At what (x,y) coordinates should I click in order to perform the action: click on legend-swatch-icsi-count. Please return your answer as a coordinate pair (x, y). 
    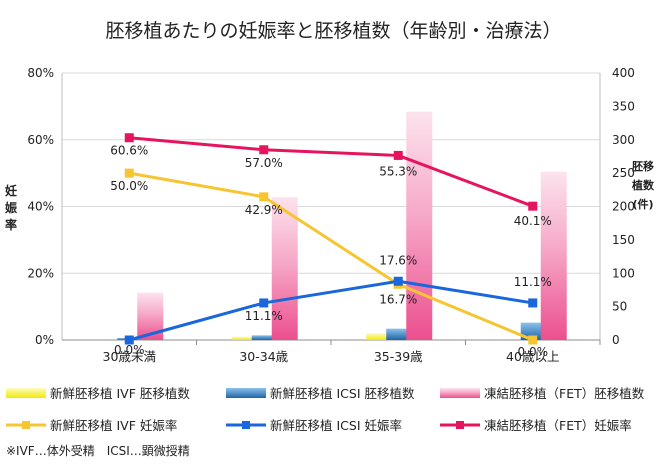
    Looking at the image, I should click on (246, 392).